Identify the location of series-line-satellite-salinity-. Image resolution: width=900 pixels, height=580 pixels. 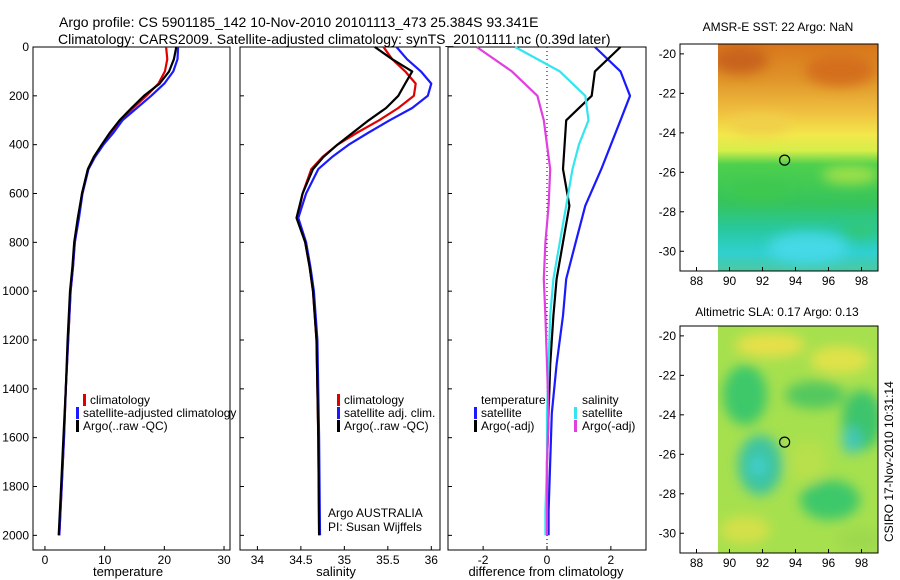
(552, 291).